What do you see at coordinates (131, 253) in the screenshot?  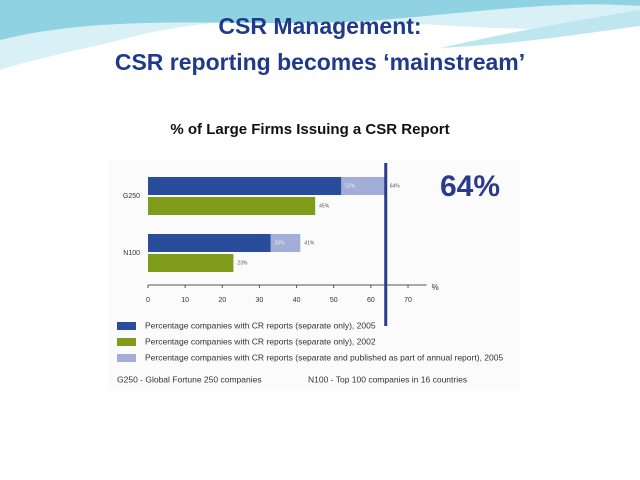 I see `y-tick-label: N100` at bounding box center [131, 253].